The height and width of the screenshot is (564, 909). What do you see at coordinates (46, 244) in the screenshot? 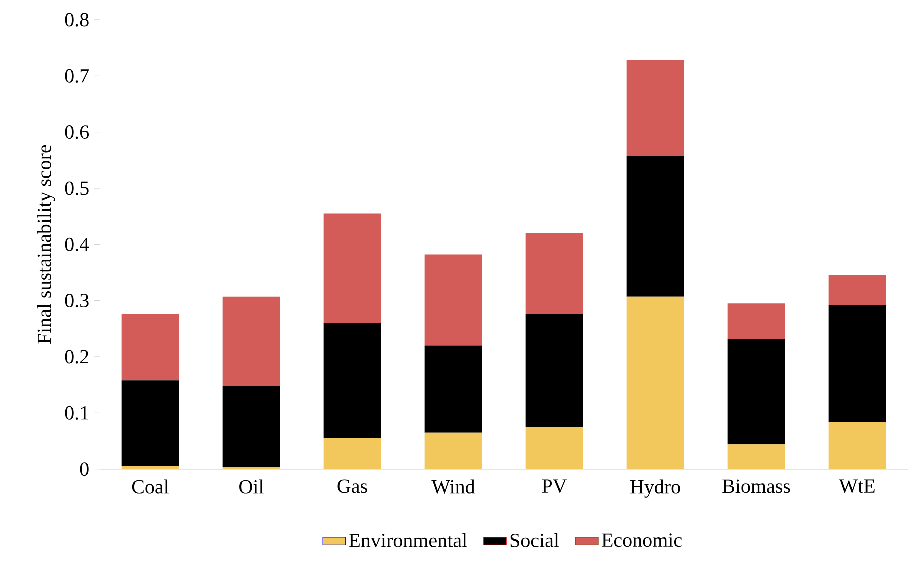
I see `y-axis-title: Final sustainability score` at bounding box center [46, 244].